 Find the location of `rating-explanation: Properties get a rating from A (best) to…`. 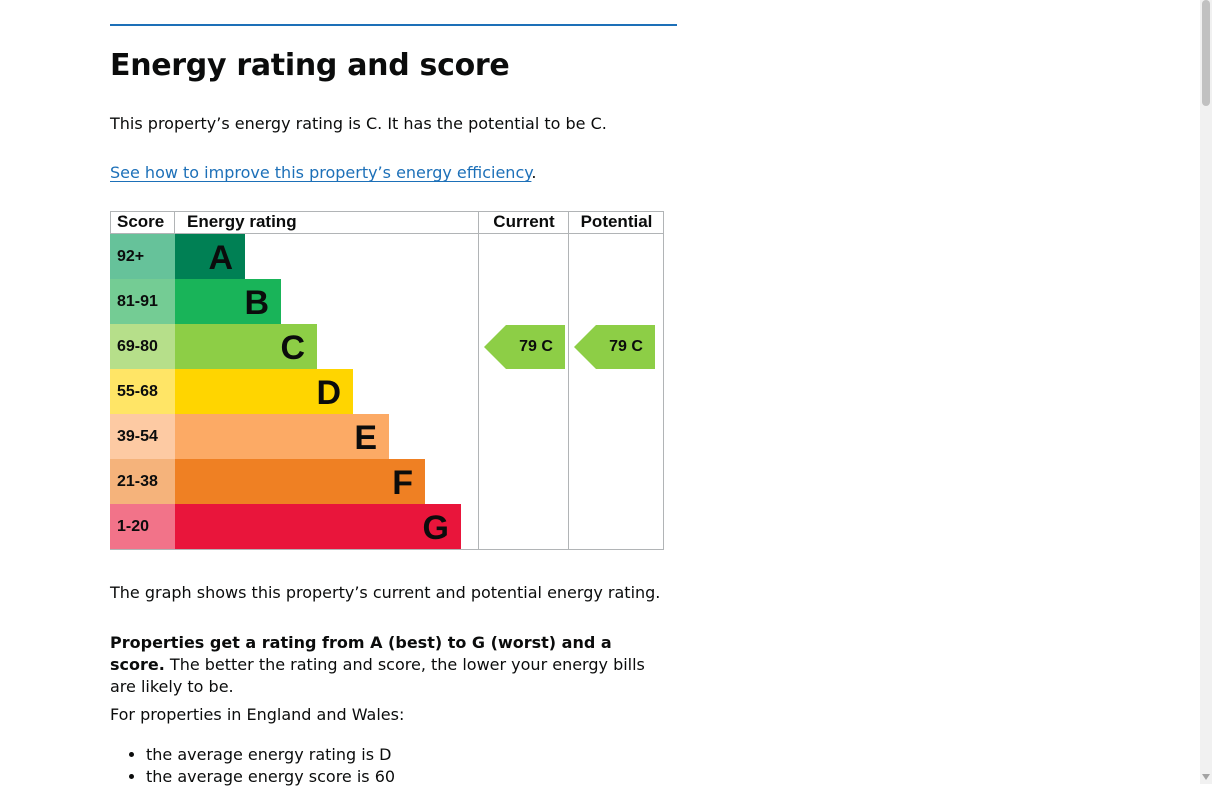

rating-explanation: Properties get a rating from A (best) to… is located at coordinates (377, 664).